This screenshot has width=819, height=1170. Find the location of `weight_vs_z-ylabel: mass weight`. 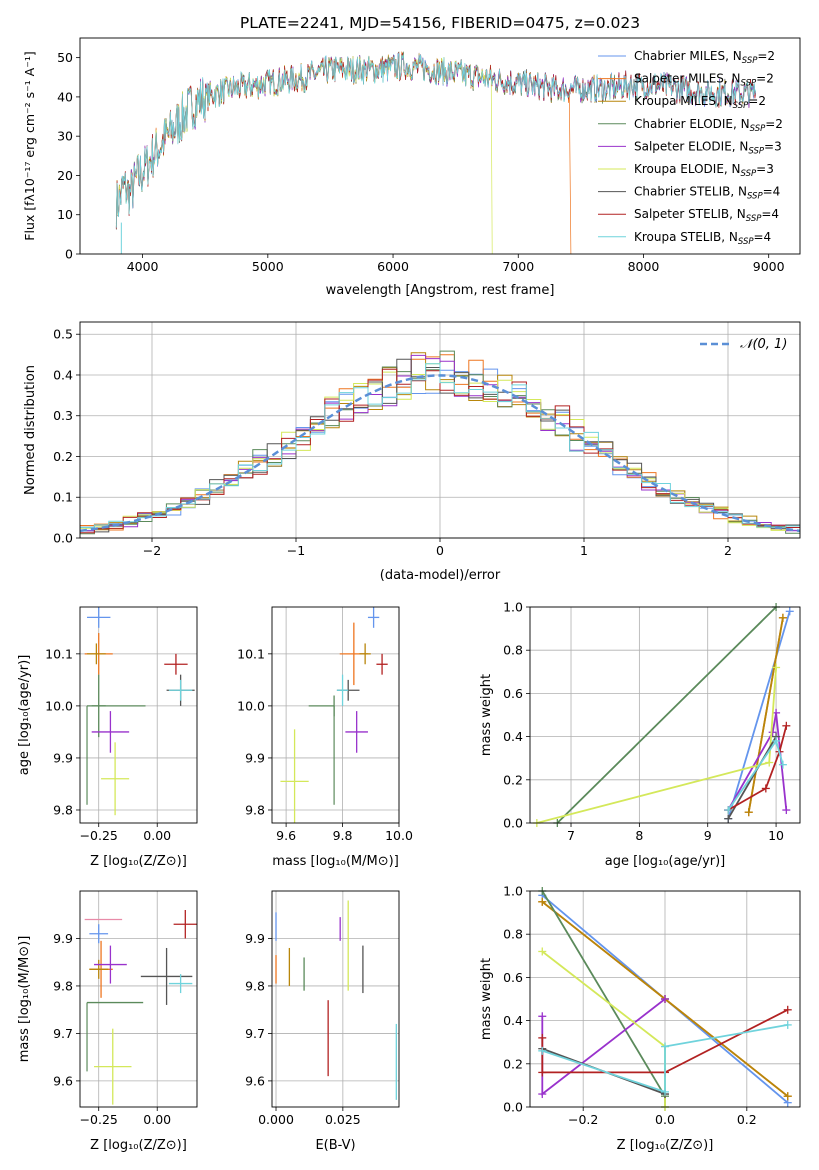

weight_vs_z-ylabel: mass weight is located at coordinates (486, 999).